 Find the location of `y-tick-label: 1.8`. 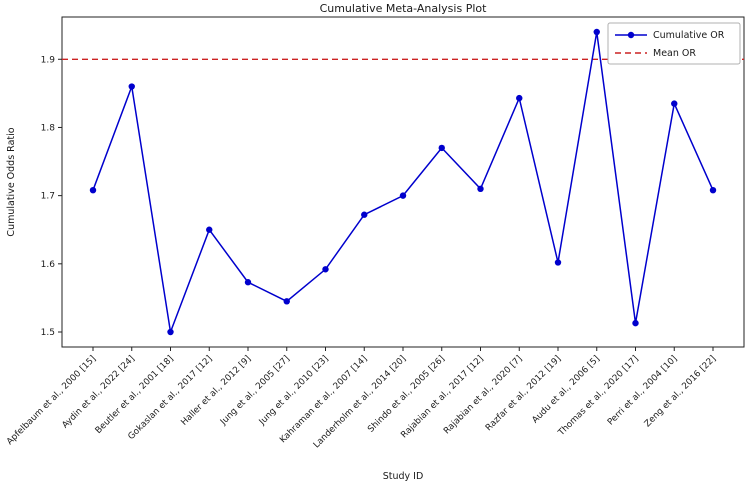

y-tick-label: 1.8 is located at coordinates (48, 128).